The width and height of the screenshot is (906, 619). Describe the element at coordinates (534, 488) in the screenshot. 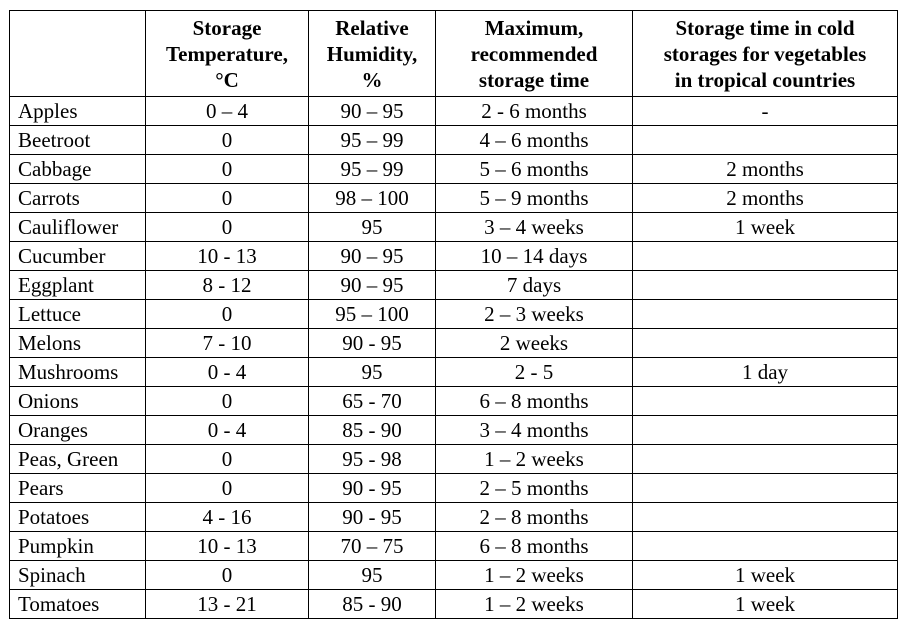

I see `cell-max-storage-time: 2 – 5 months` at that location.